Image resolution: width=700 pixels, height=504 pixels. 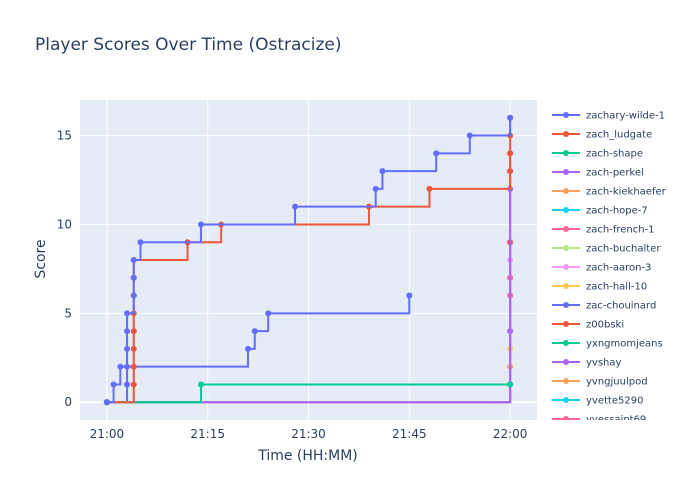 I want to click on legend-item: zach-shape, so click(x=597, y=154).